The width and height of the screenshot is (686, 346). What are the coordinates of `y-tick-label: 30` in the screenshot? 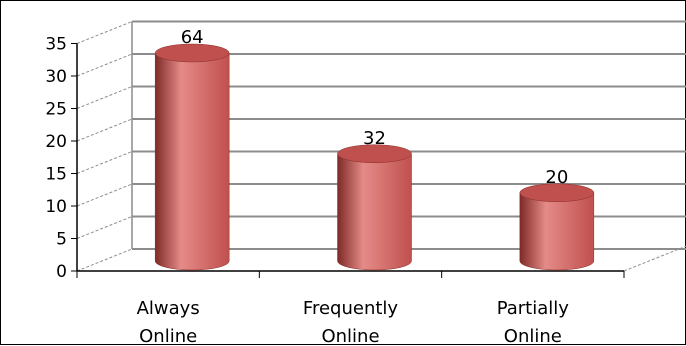 It's located at (56, 77).